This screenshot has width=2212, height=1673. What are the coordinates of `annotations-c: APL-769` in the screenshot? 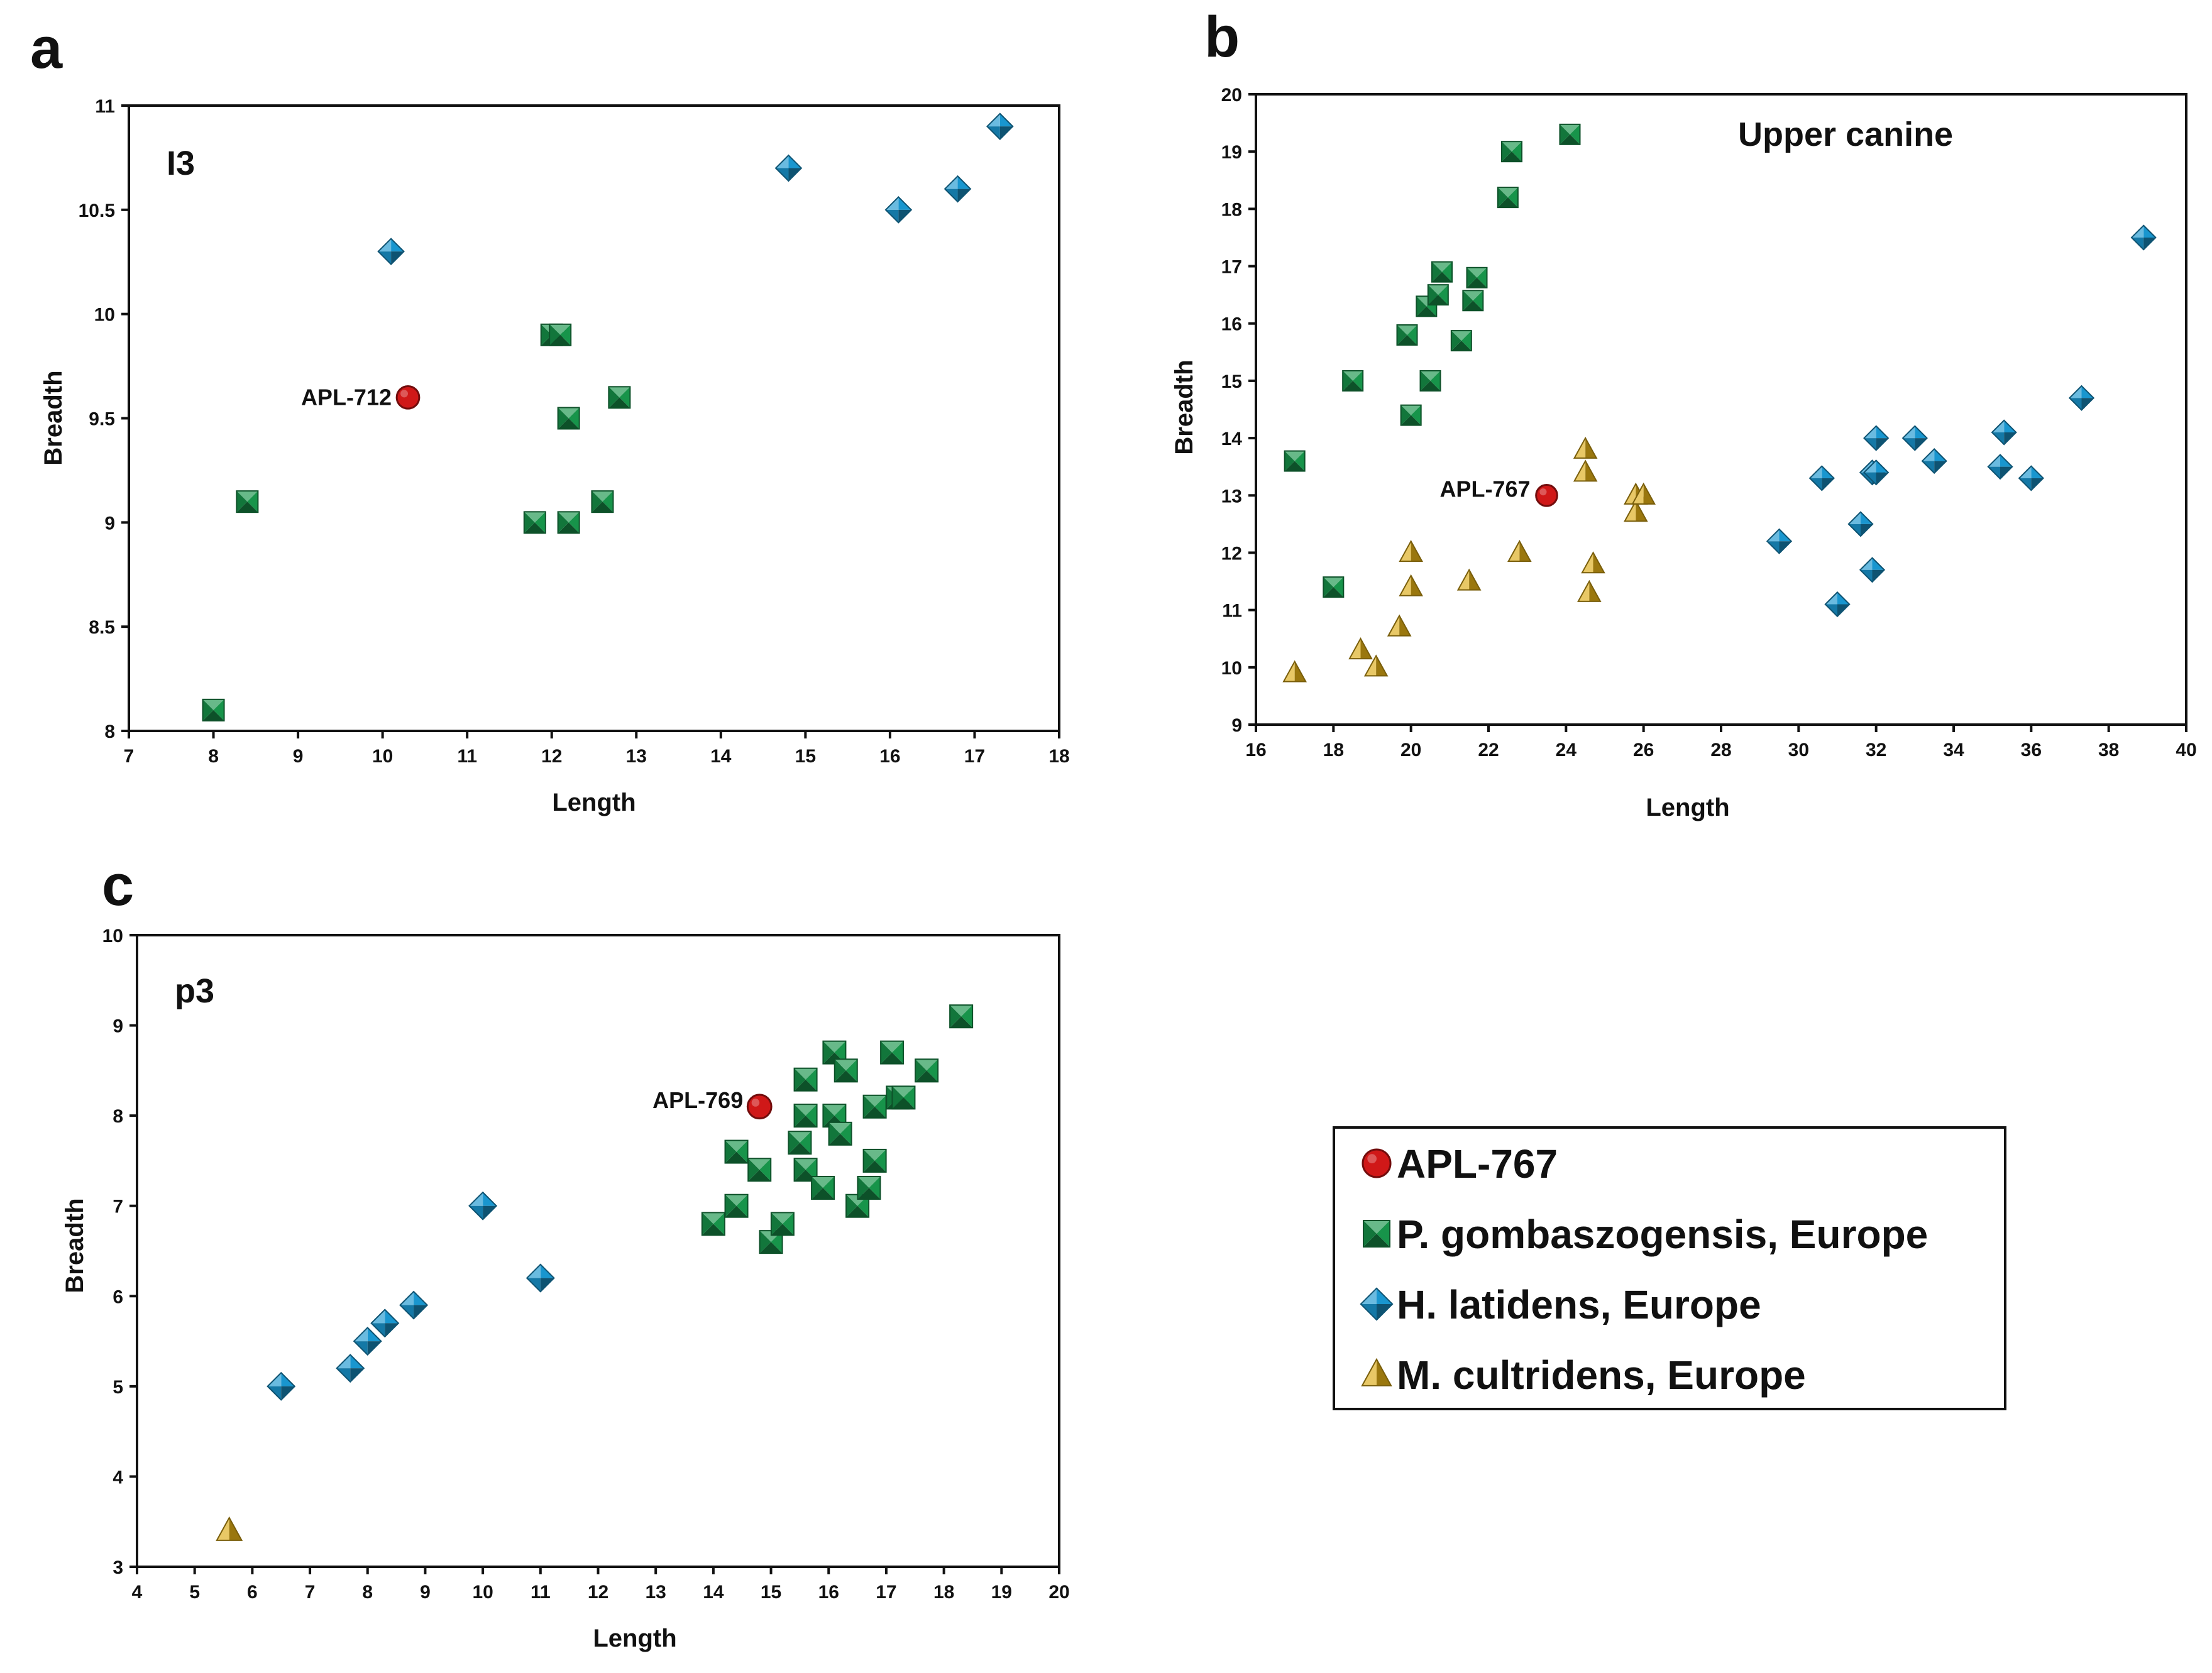 It's located at (697, 1100).